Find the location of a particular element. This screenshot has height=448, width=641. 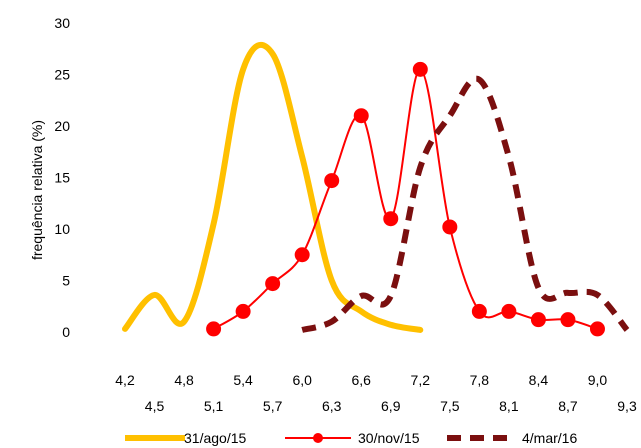

y-tick-label: 20 is located at coordinates (62, 126).